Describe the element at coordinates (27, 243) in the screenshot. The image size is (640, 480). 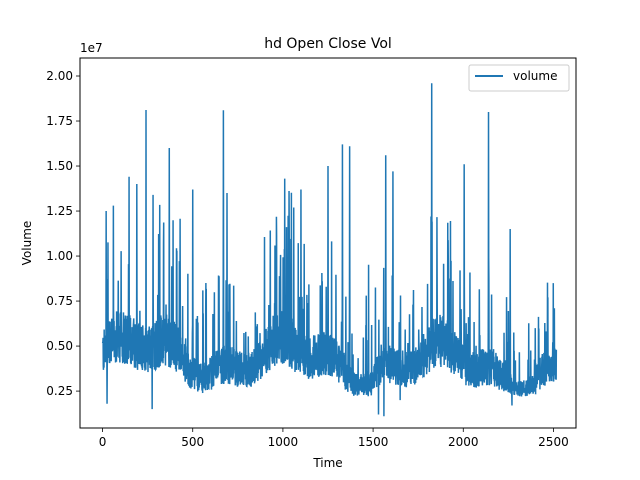
I see `y-axis-label: Volume` at that location.